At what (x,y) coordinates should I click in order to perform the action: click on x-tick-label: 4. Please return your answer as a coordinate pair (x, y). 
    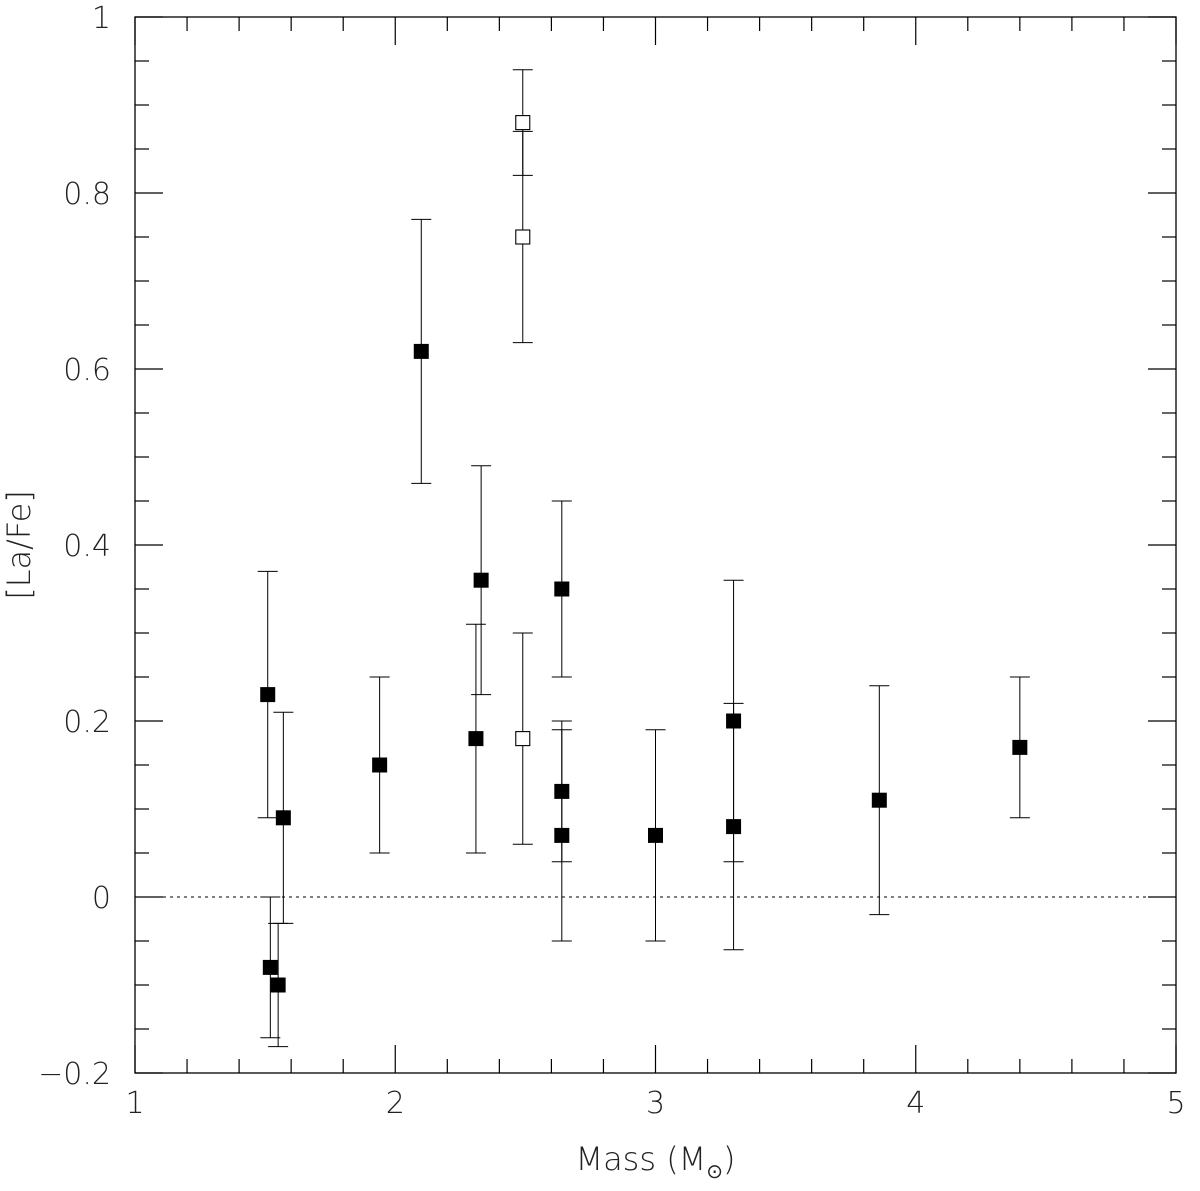
    Looking at the image, I should click on (915, 1103).